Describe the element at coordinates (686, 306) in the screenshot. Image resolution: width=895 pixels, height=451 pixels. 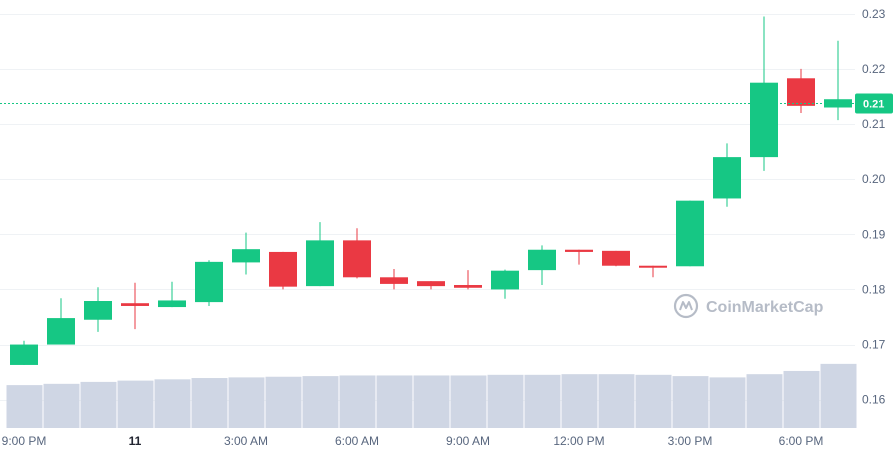
I see `coinmarketcap-logo-icon` at that location.